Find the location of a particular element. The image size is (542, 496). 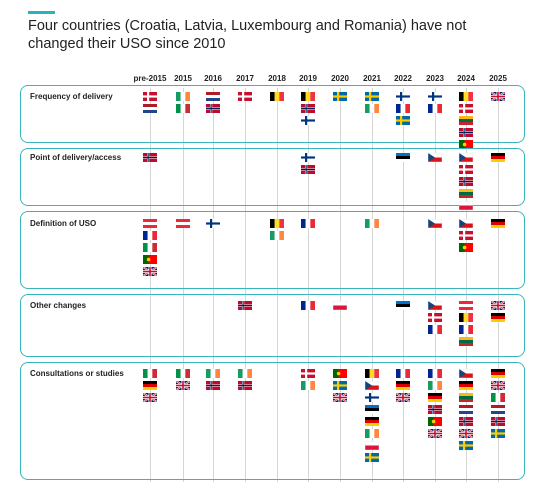

year-header: 2025 is located at coordinates (498, 78).